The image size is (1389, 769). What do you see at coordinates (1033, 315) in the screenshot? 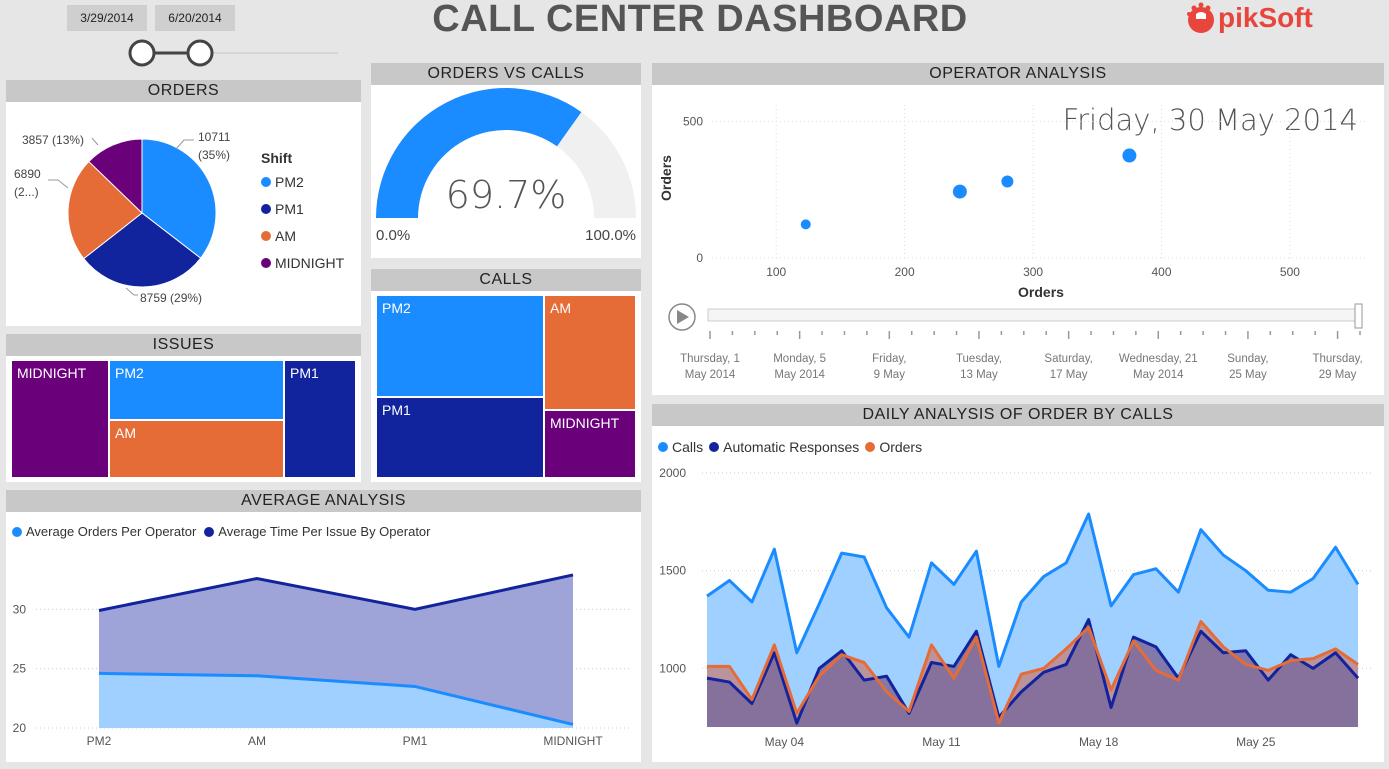
I see `timeline-track` at bounding box center [1033, 315].